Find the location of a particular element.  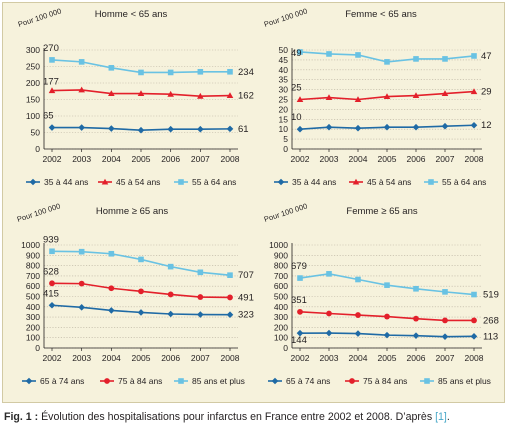

series-2: 177 162 45 à 54 ans is located at coordinates (148, 132).